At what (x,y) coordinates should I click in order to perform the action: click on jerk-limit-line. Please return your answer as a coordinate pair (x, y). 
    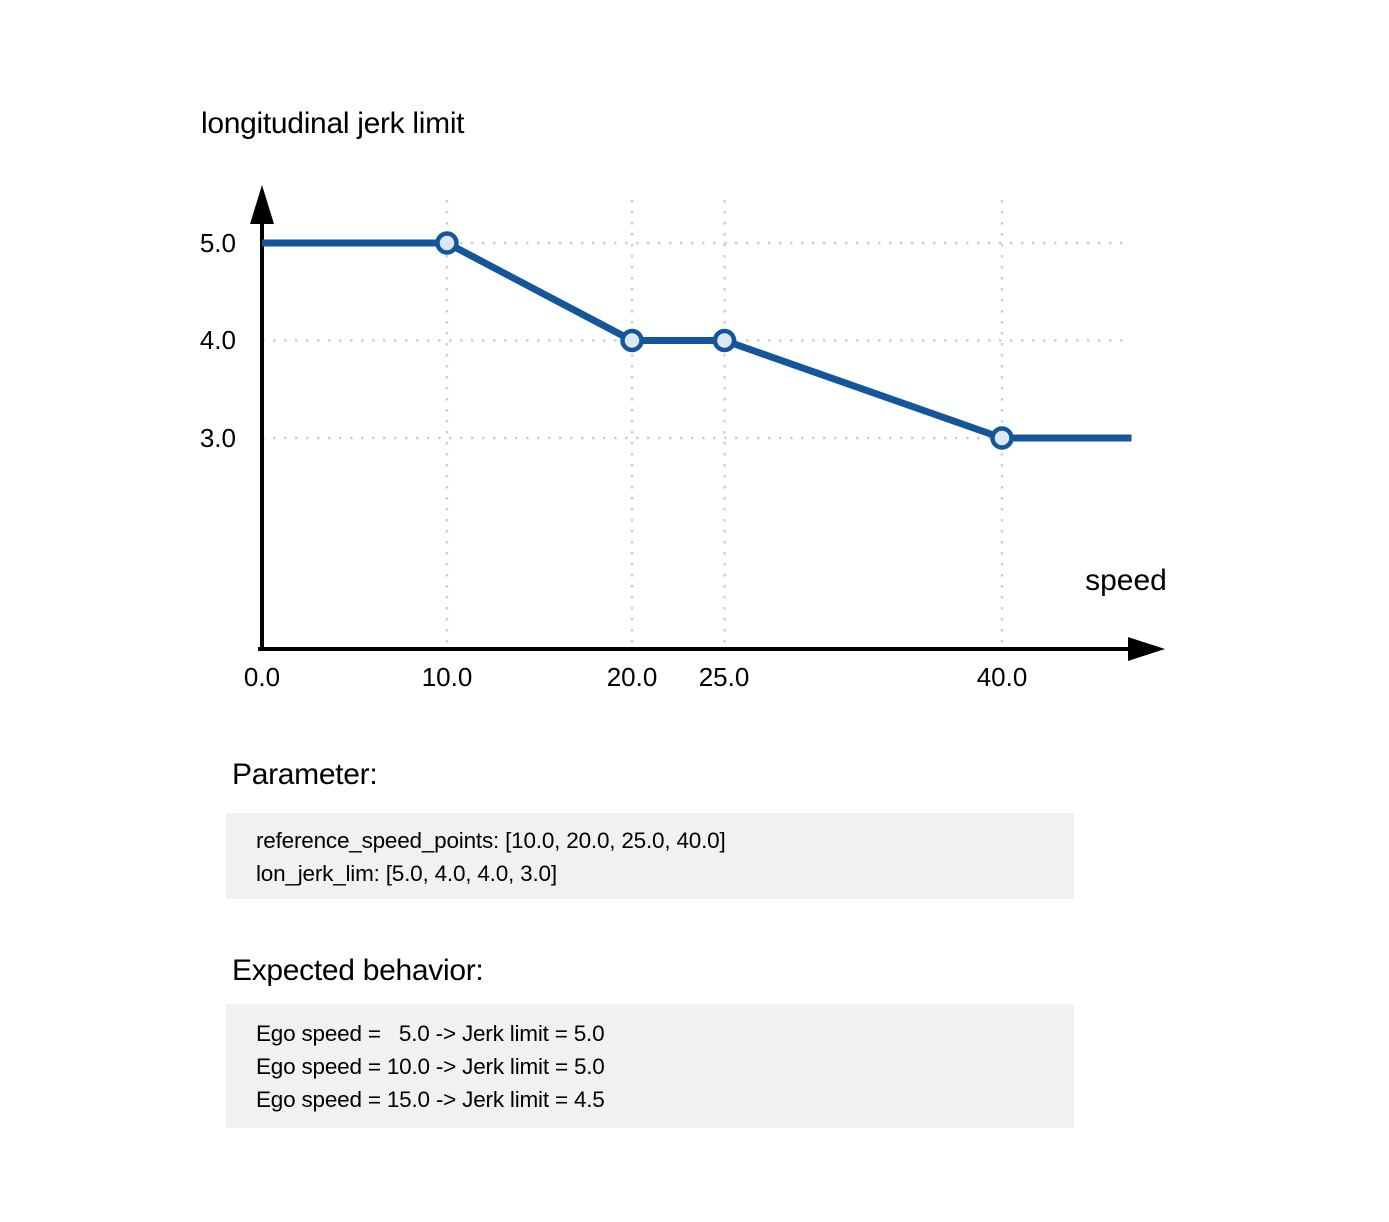
    Looking at the image, I should click on (697, 340).